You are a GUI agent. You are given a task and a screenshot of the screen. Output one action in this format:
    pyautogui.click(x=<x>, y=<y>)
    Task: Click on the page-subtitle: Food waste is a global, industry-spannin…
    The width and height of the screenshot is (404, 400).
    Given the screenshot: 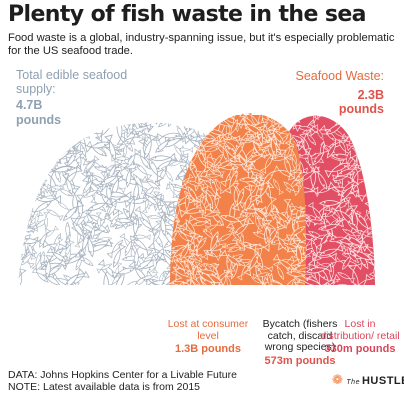 What is the action you would take?
    pyautogui.click(x=201, y=44)
    